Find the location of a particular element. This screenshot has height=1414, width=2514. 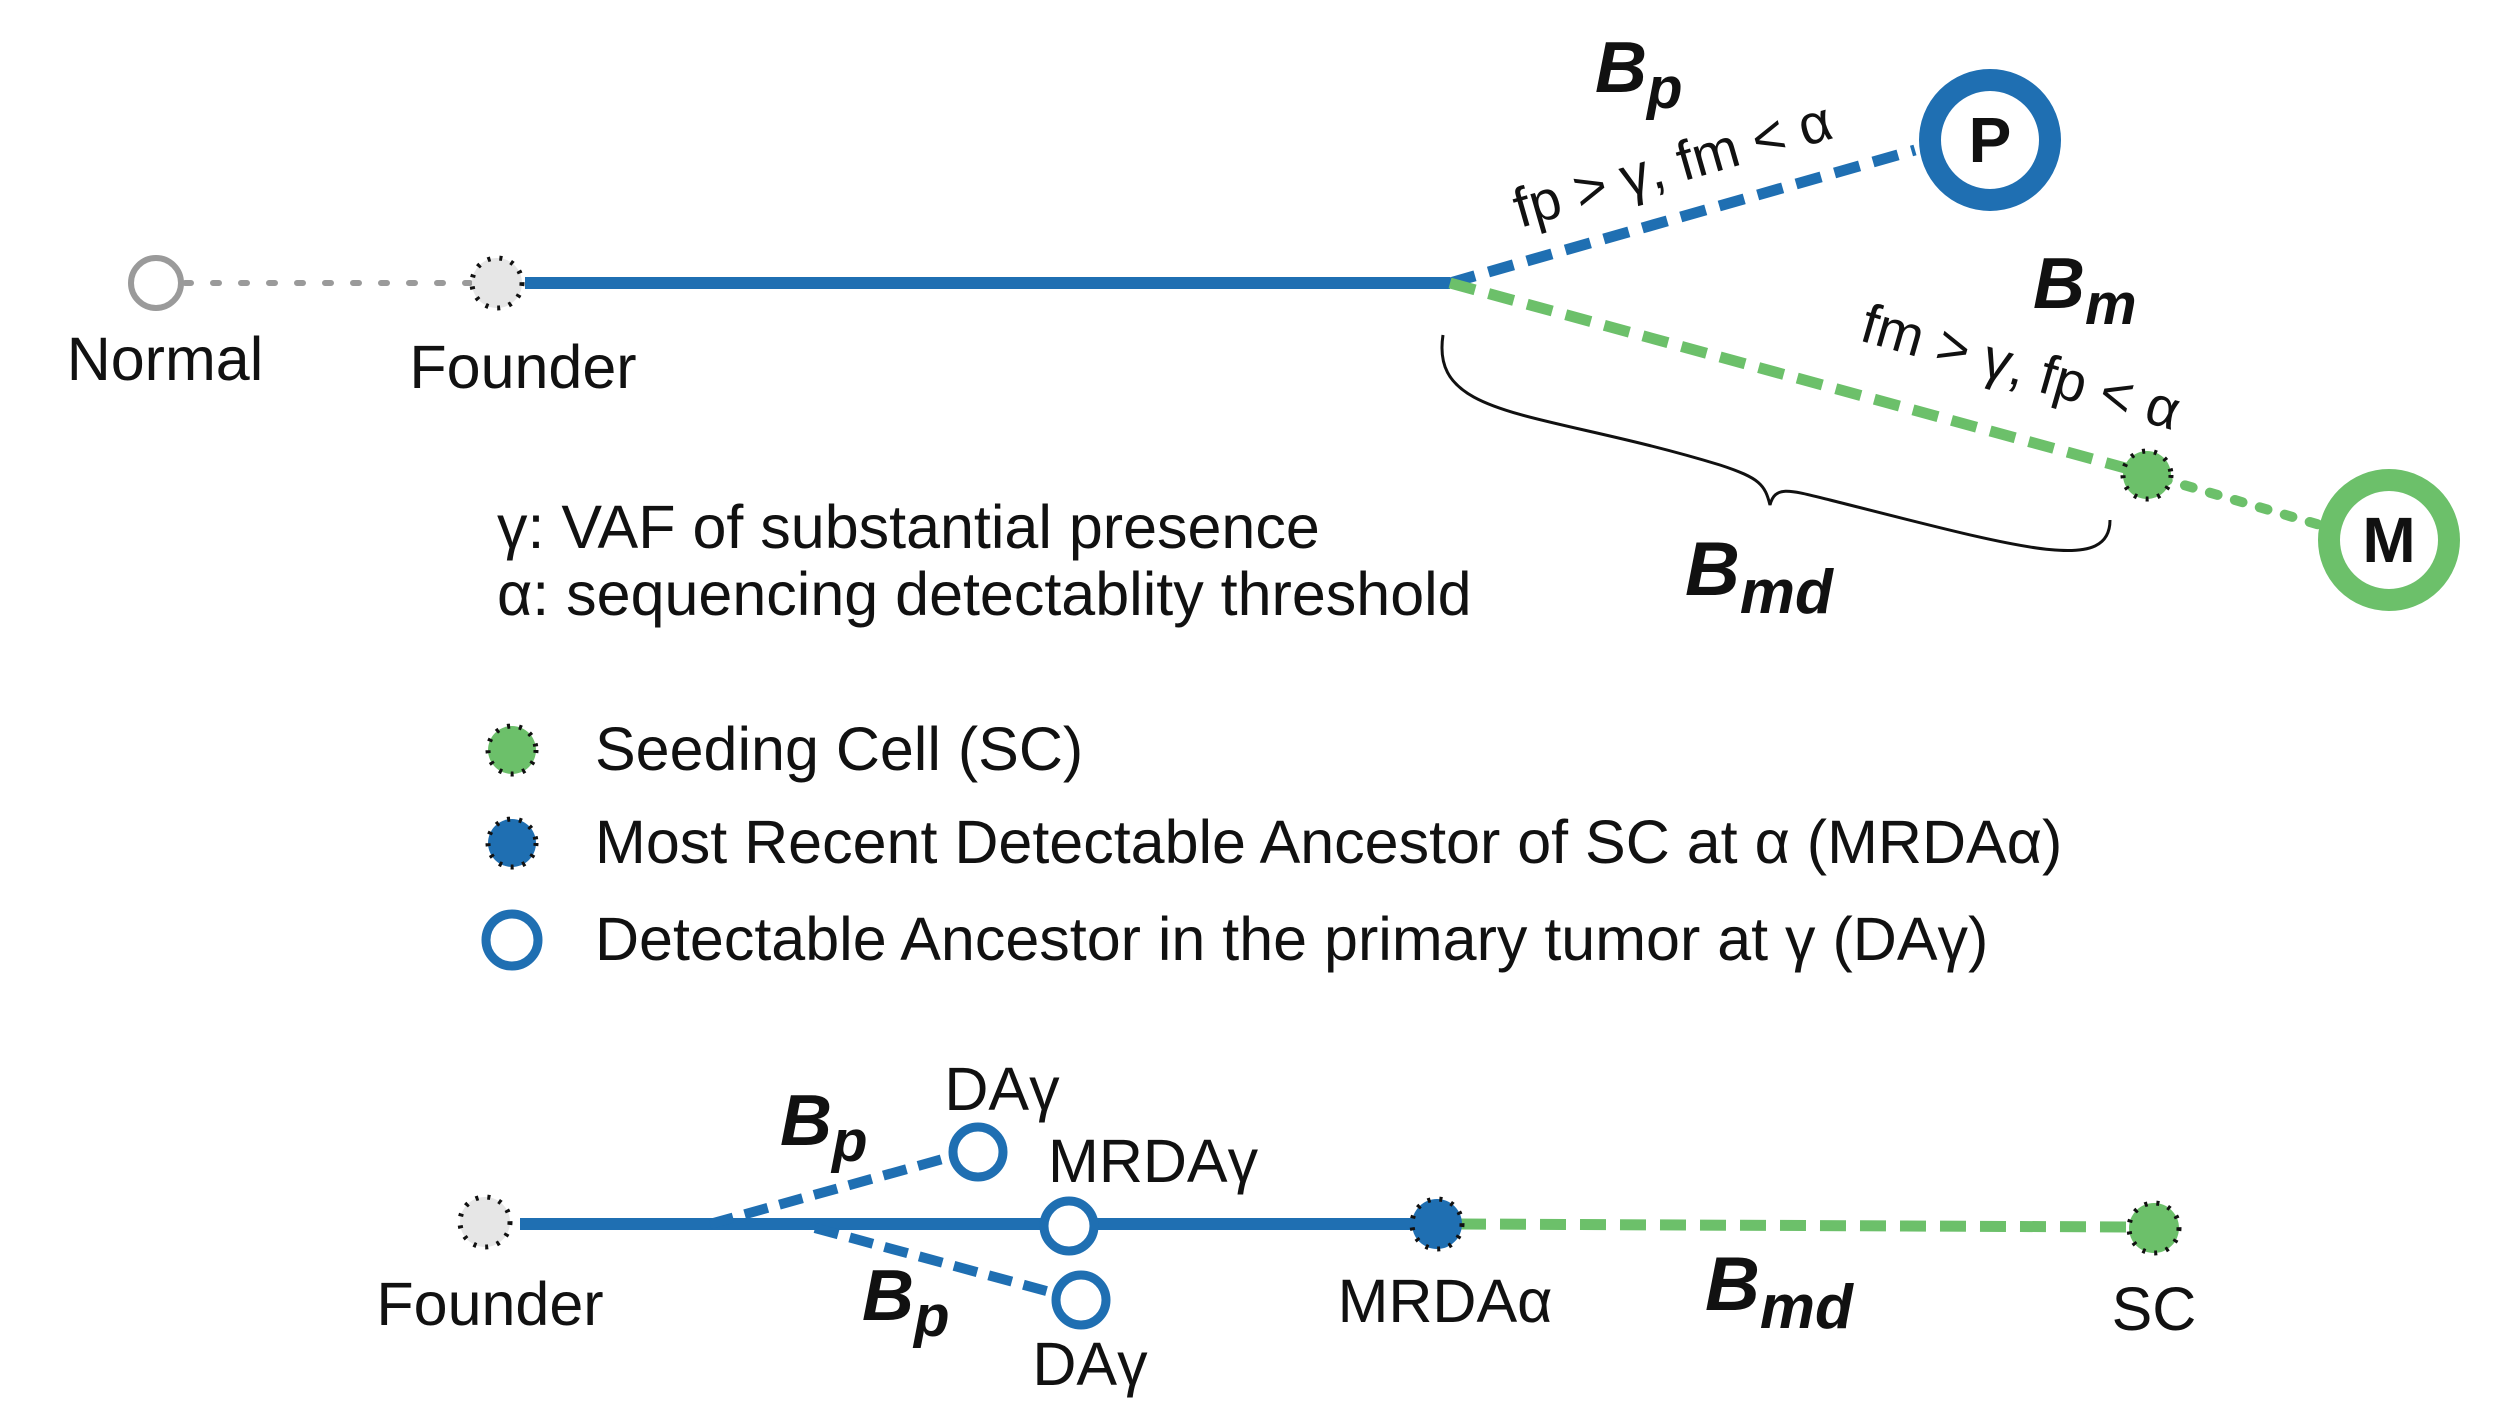

primary-tumor-node is located at coordinates (1990, 140).